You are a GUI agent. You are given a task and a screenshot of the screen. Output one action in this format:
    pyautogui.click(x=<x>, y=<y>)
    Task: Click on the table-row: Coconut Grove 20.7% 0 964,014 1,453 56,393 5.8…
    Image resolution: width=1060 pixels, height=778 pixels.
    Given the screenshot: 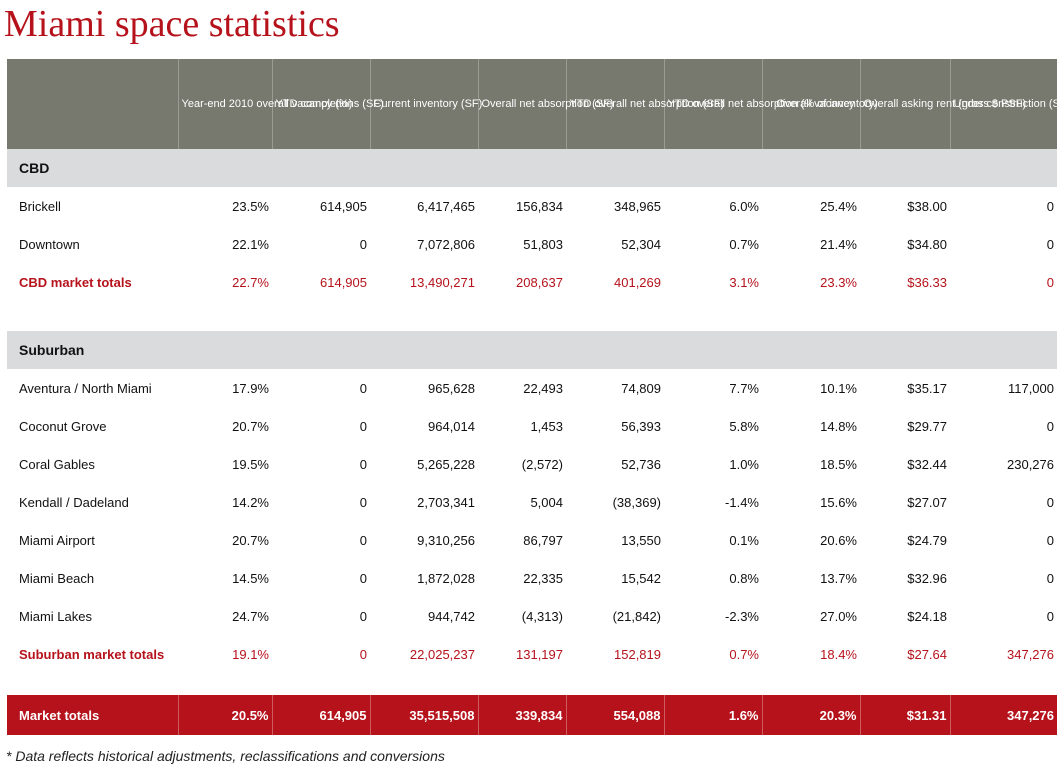 What is the action you would take?
    pyautogui.click(x=532, y=426)
    